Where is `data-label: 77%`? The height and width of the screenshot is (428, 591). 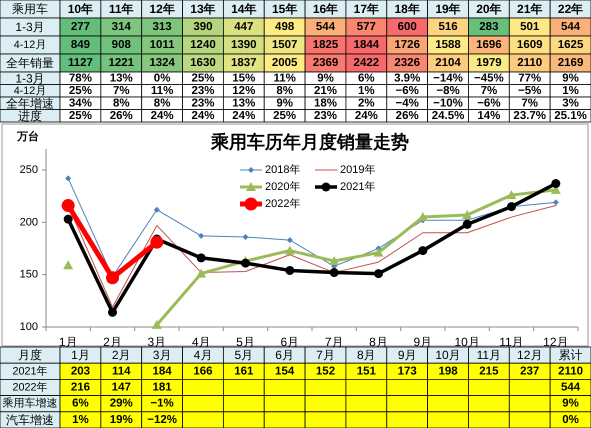
data-label: 77% is located at coordinates (530, 78).